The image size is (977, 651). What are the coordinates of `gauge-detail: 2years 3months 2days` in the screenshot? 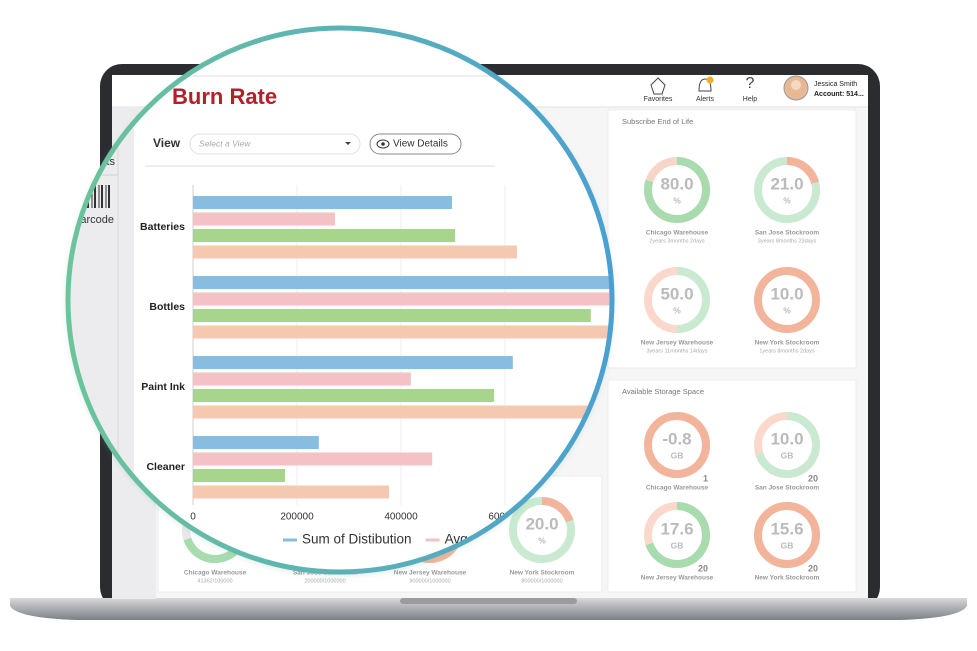 It's located at (677, 241).